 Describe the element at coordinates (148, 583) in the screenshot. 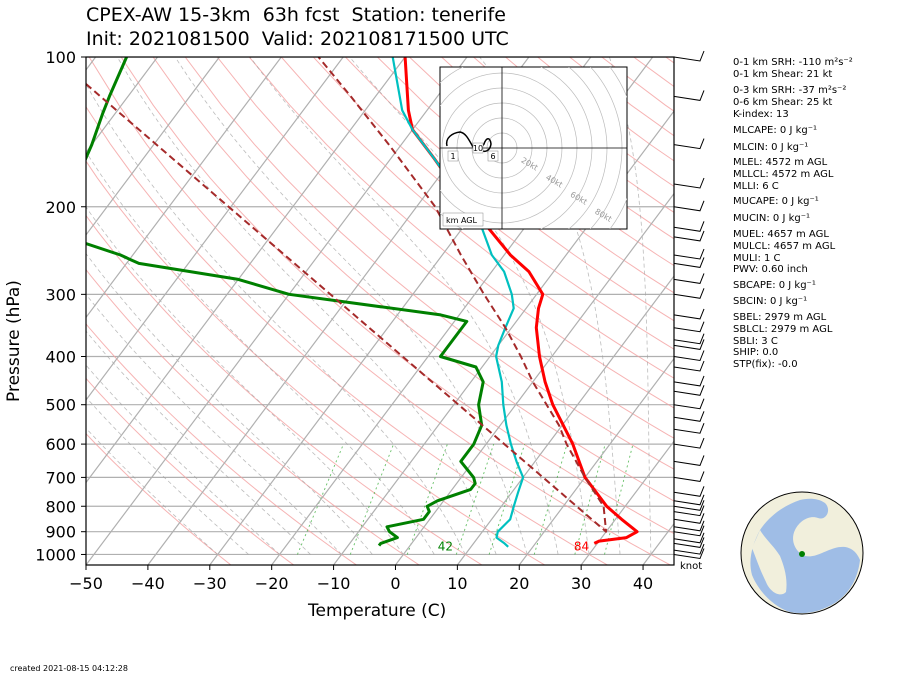

I see `x-tick-label: −40` at that location.